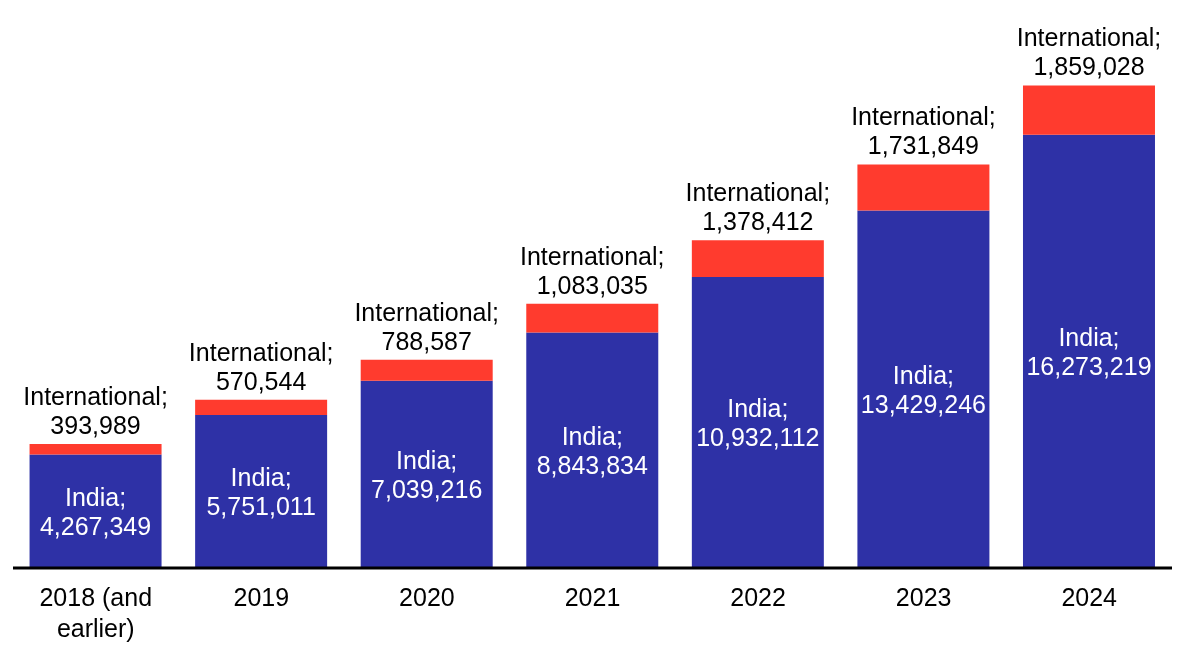  What do you see at coordinates (592, 270) in the screenshot?
I see `data-label: International; 1,083,035` at bounding box center [592, 270].